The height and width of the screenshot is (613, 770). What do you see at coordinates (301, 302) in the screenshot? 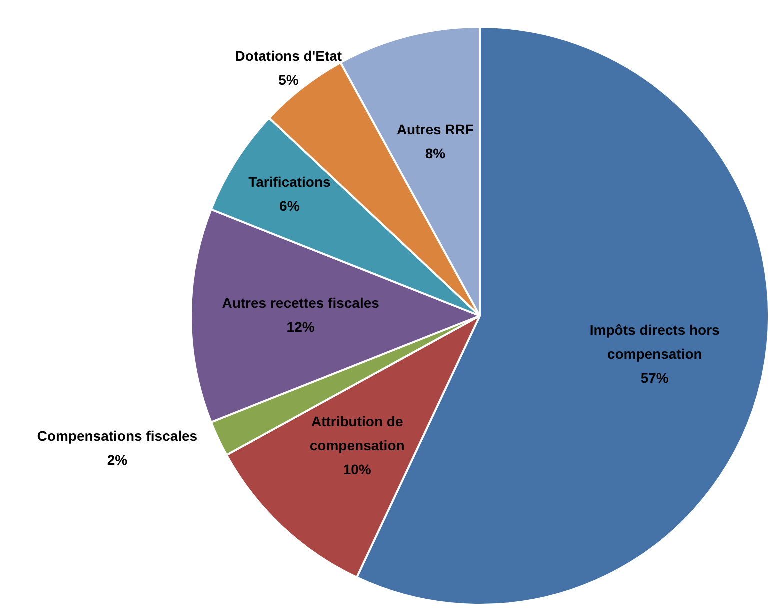
I see `slice-label: Autres recettes fiscales` at bounding box center [301, 302].